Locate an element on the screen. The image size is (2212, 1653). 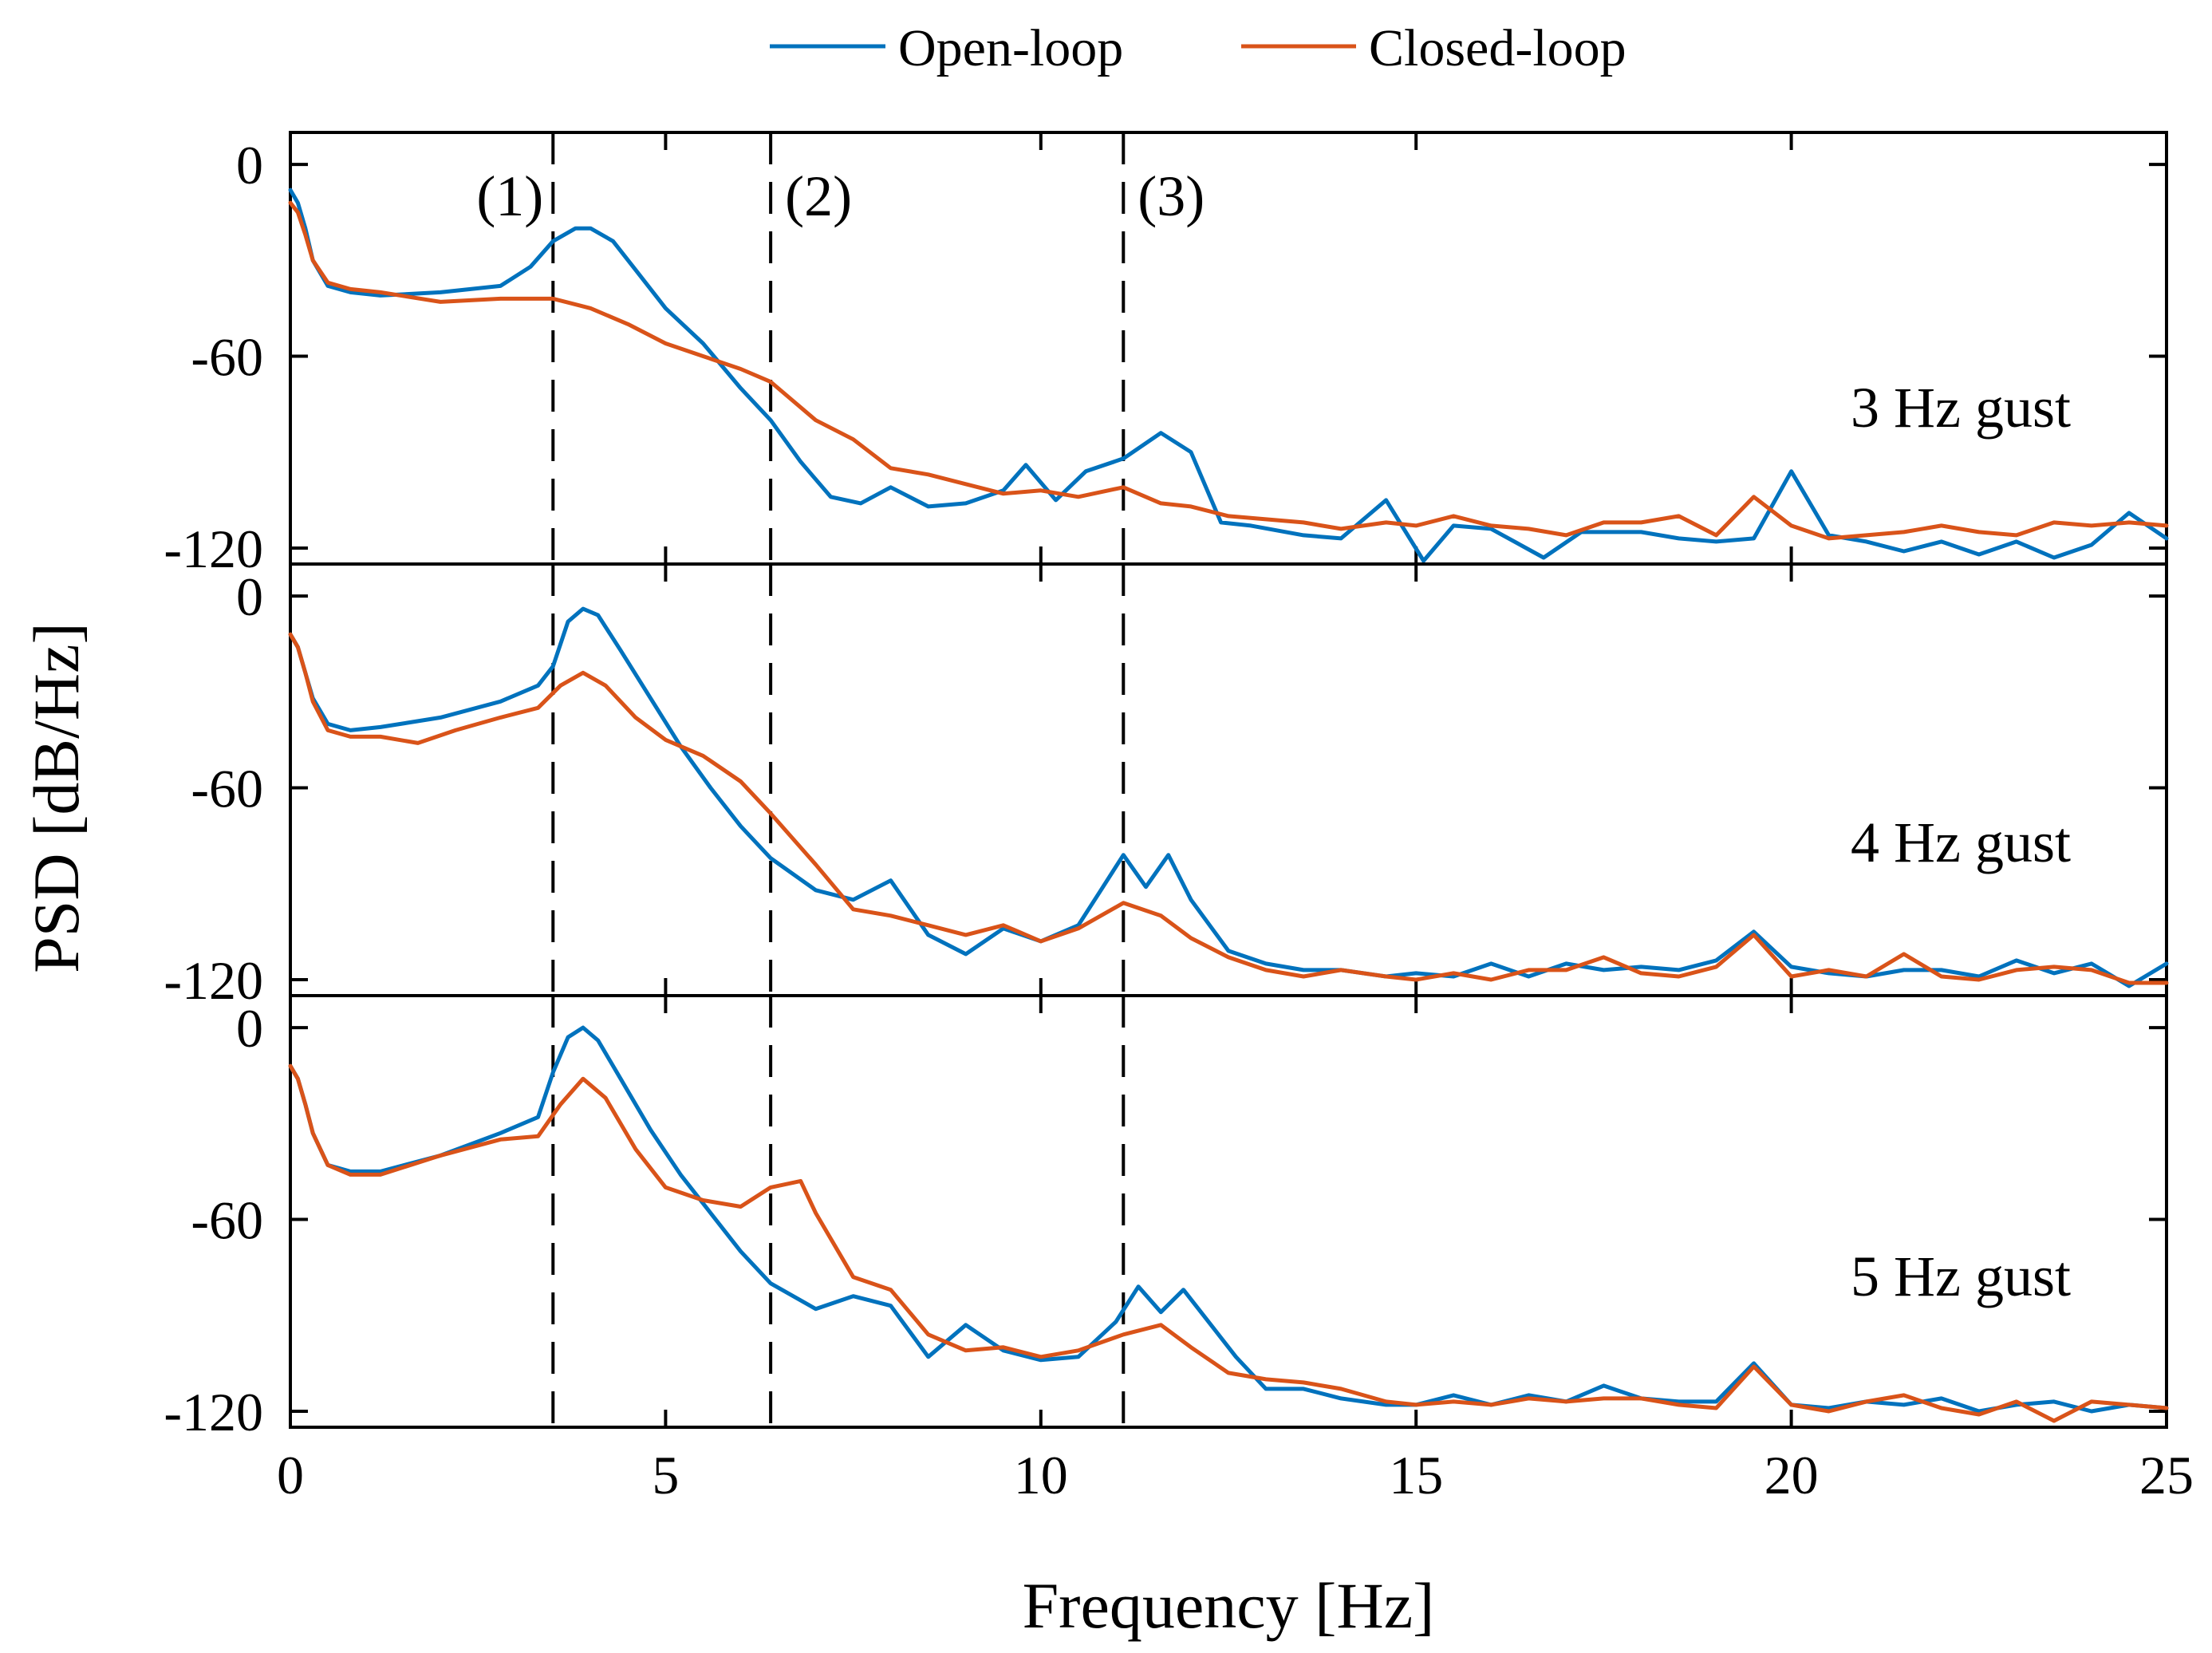
x-tick-label: 10 is located at coordinates (1041, 1475).